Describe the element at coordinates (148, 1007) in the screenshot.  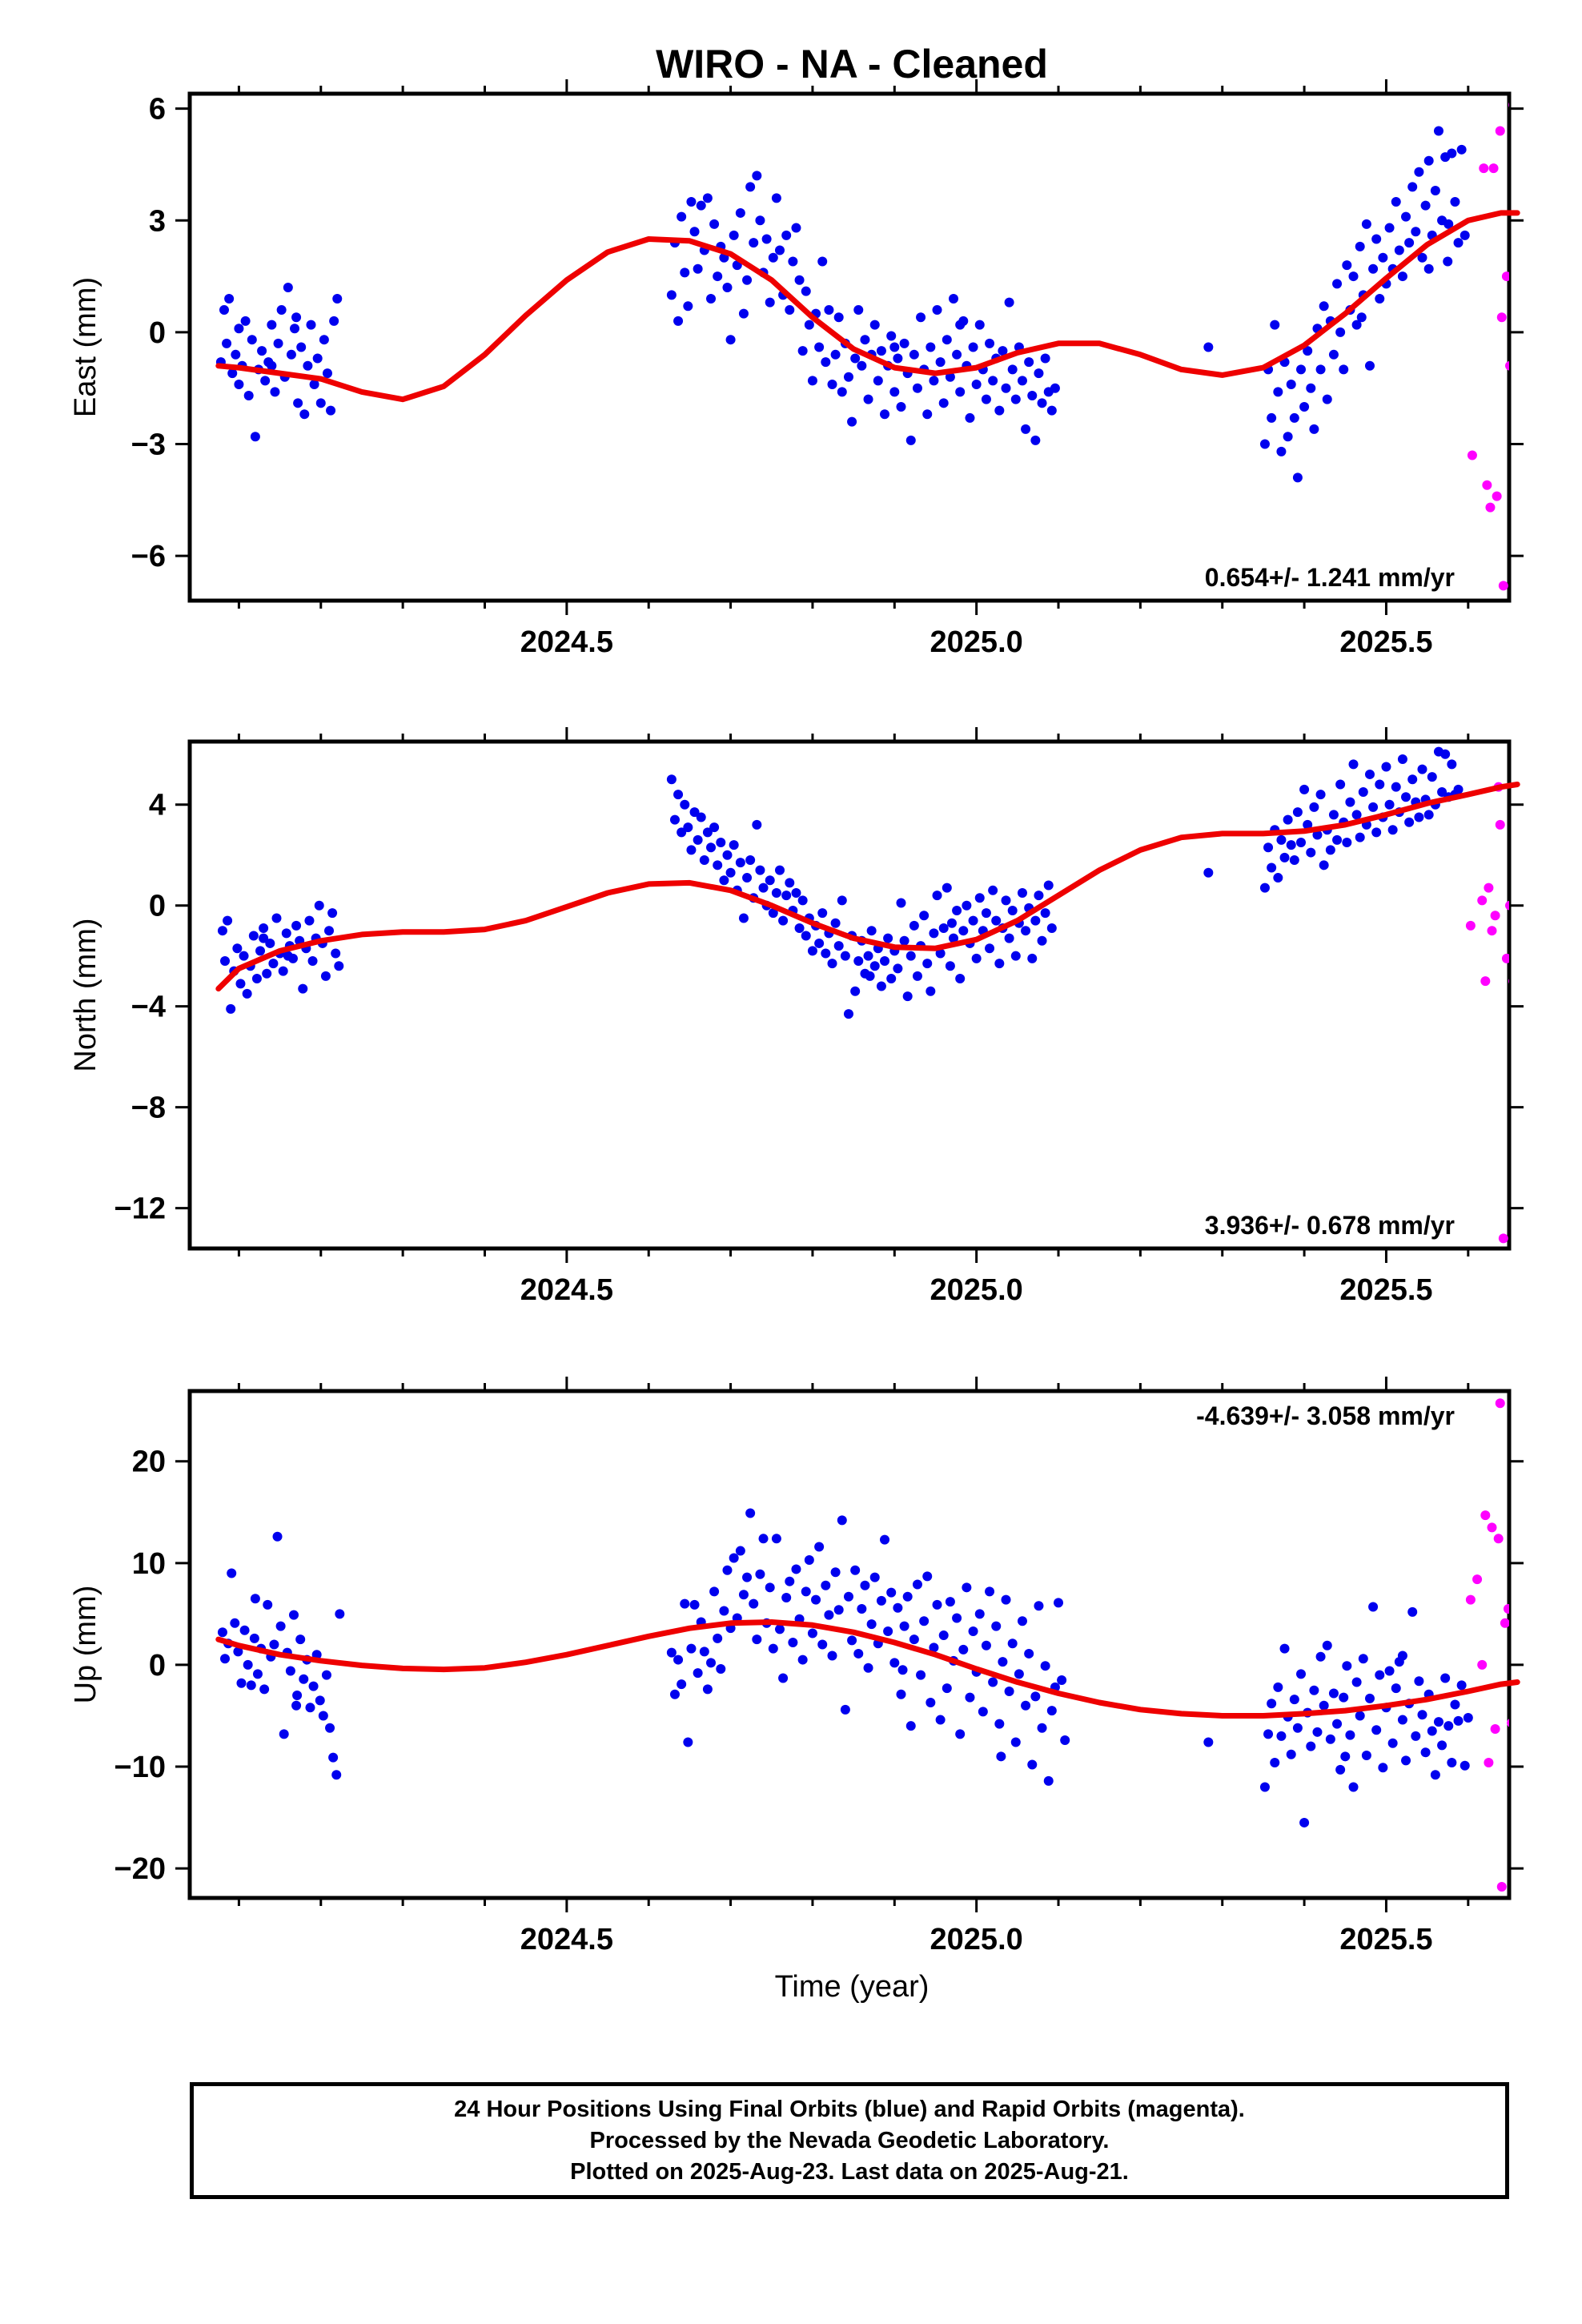
I see `y-tick-label: −4` at that location.